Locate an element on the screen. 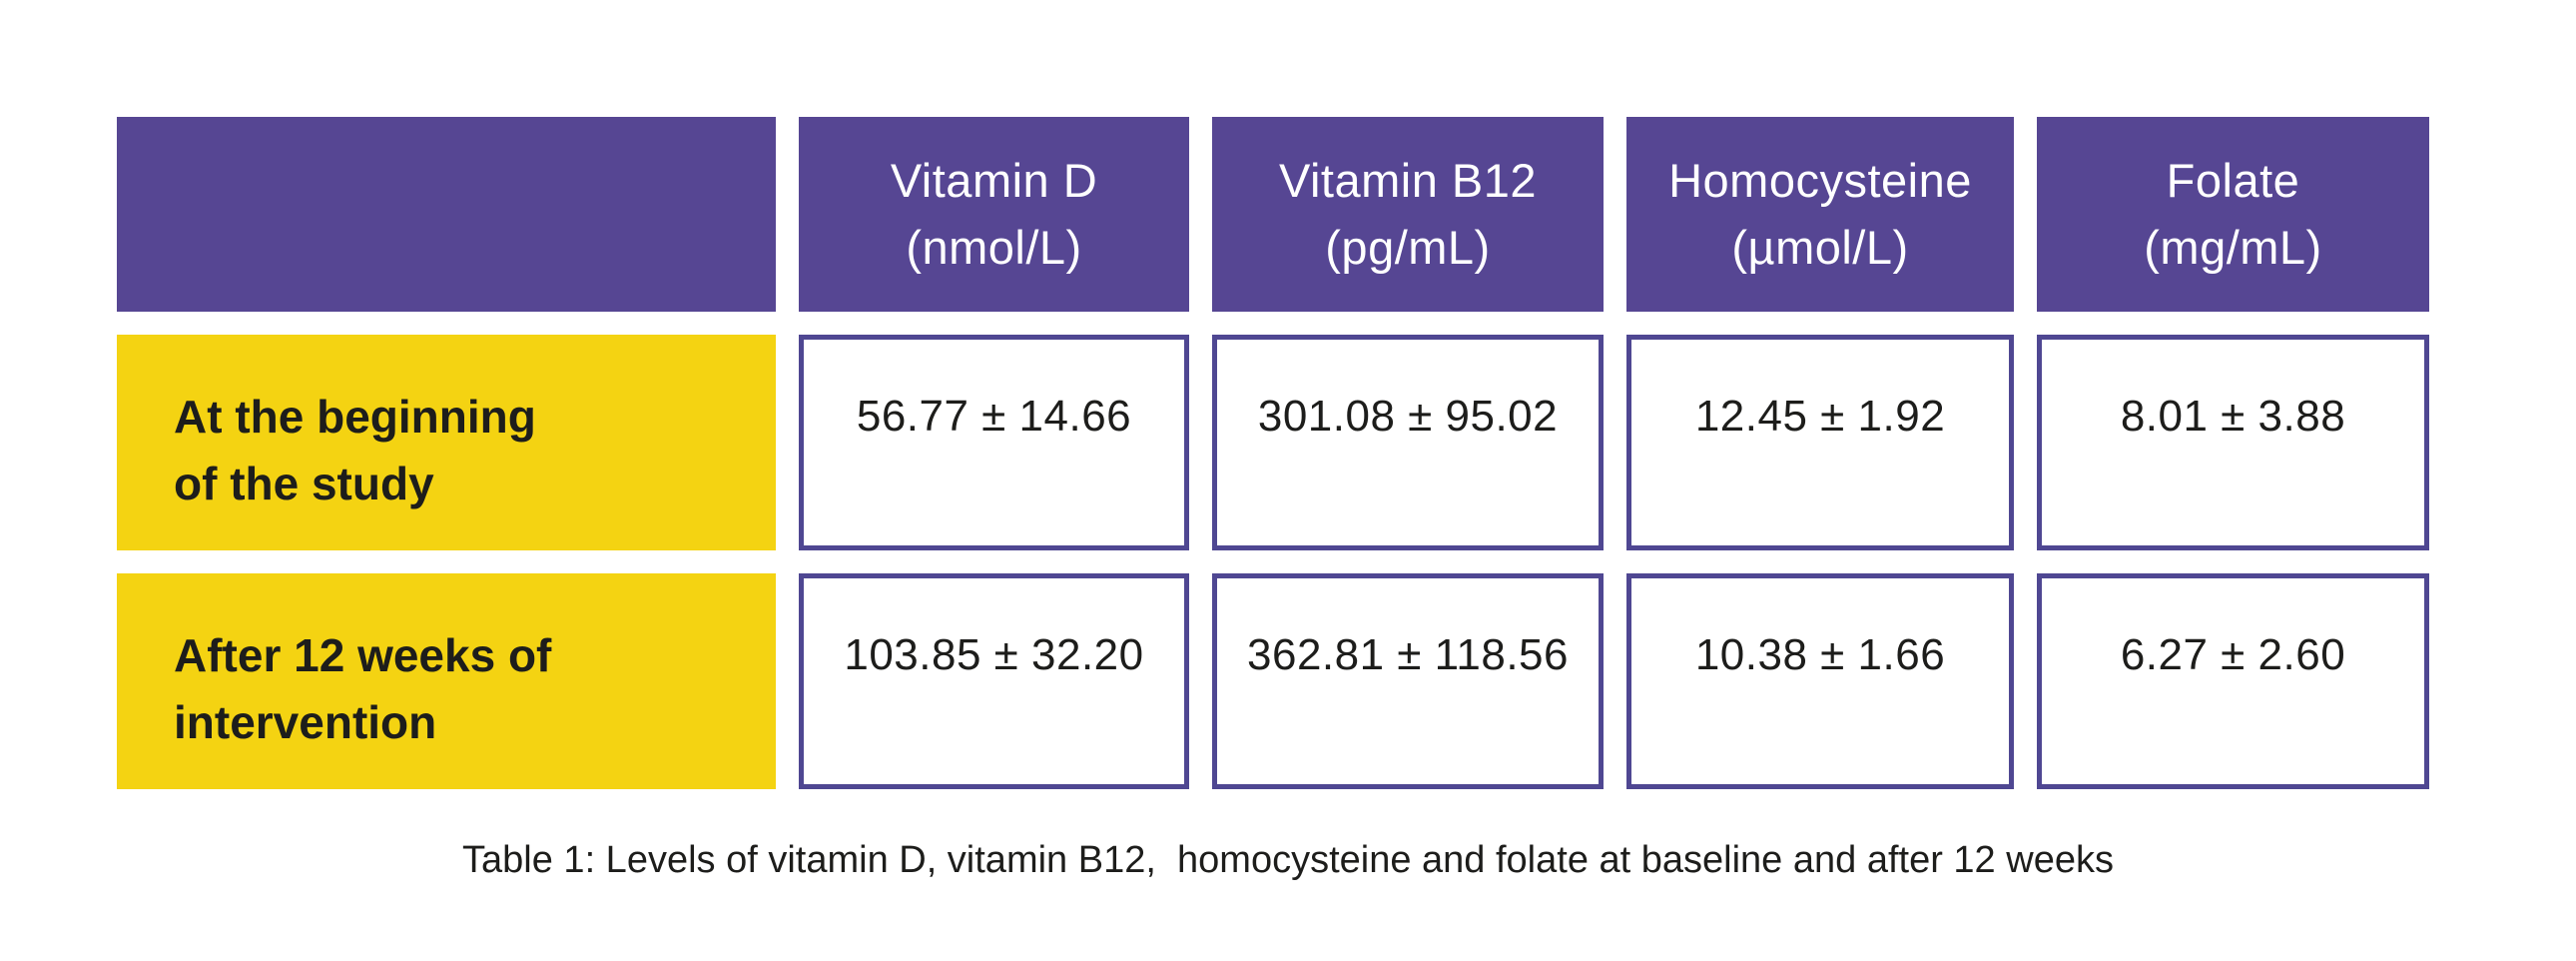  header-cell-homocysteine: Homocysteine (µmol/L) is located at coordinates (1820, 214).